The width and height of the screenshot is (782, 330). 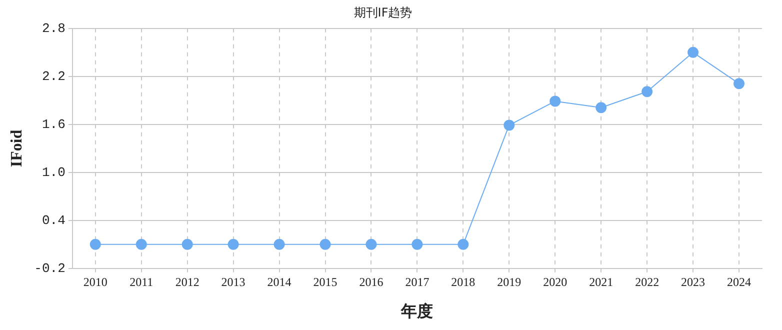 What do you see at coordinates (233, 281) in the screenshot?
I see `x-tick-label: 2013` at bounding box center [233, 281].